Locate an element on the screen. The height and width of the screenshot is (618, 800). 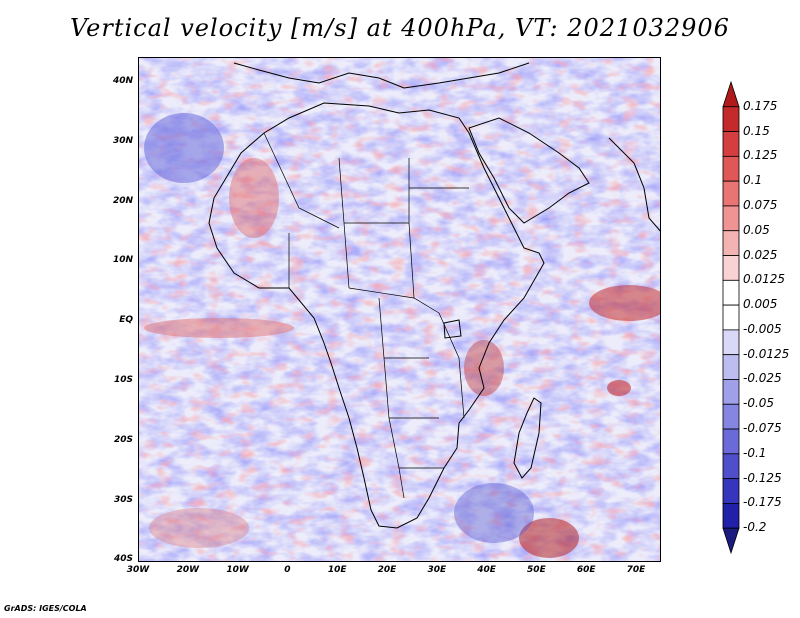
colorbar-level-label: -0.025 is located at coordinates (762, 378).